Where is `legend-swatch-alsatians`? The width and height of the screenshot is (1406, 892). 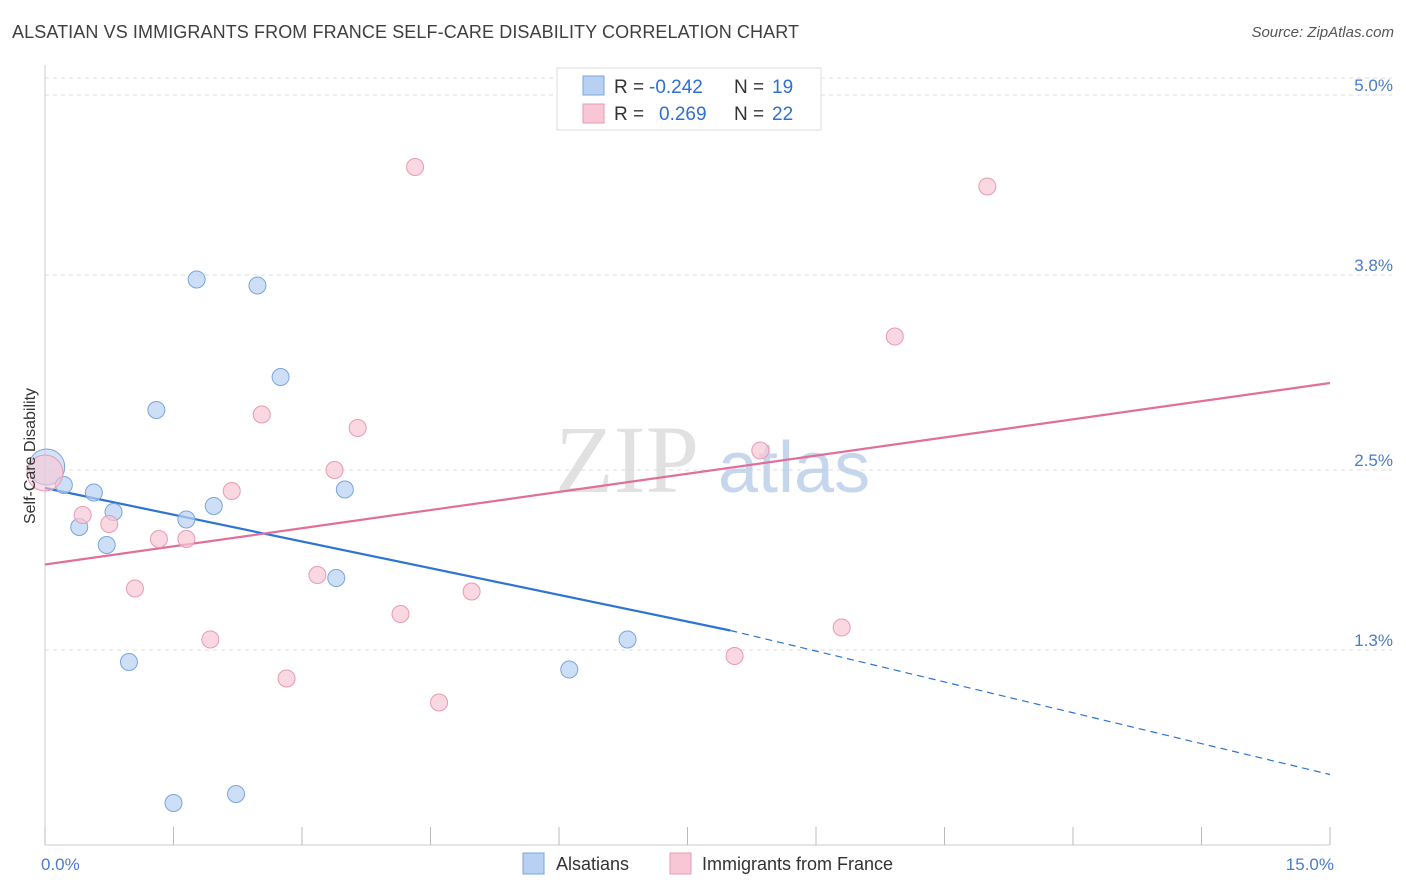
legend-swatch-alsatians is located at coordinates (593, 85).